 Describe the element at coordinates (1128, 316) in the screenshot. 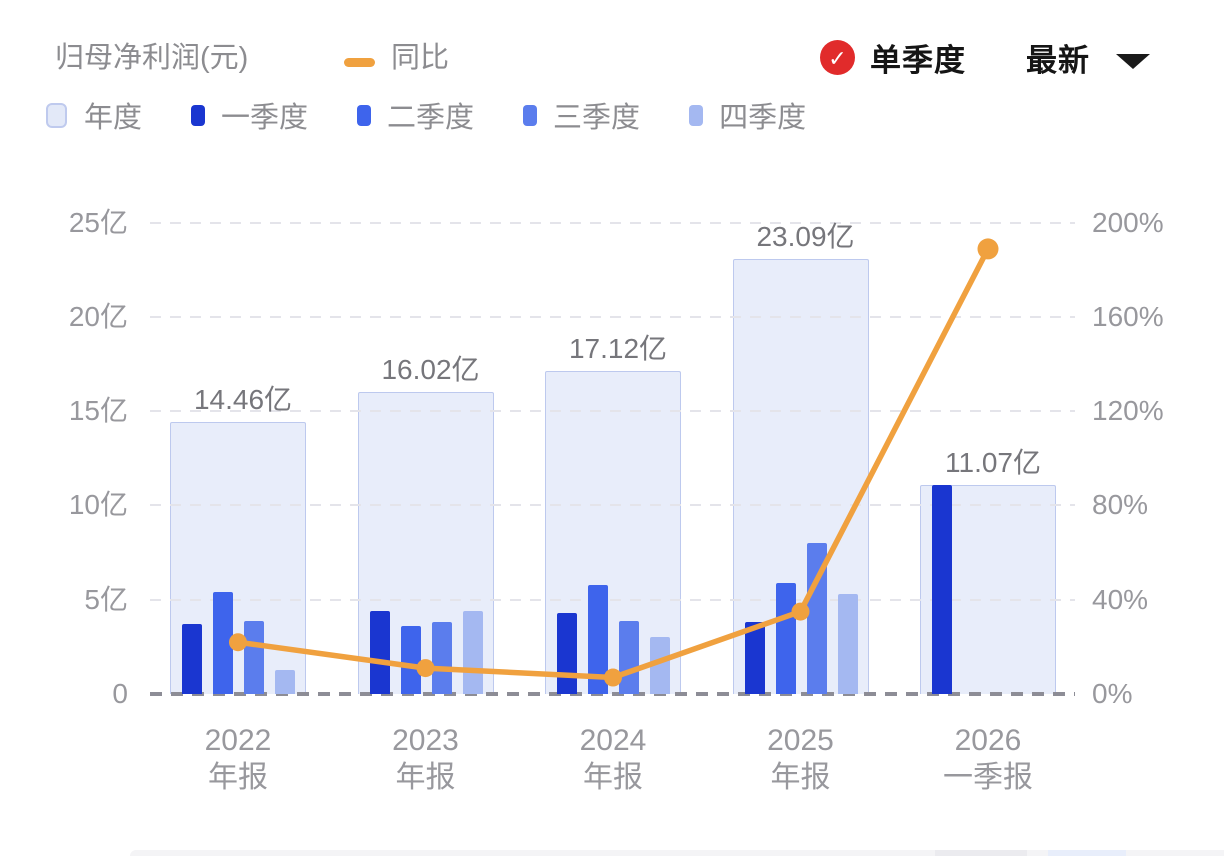

I see `y-axis-tick-right: 160%` at that location.